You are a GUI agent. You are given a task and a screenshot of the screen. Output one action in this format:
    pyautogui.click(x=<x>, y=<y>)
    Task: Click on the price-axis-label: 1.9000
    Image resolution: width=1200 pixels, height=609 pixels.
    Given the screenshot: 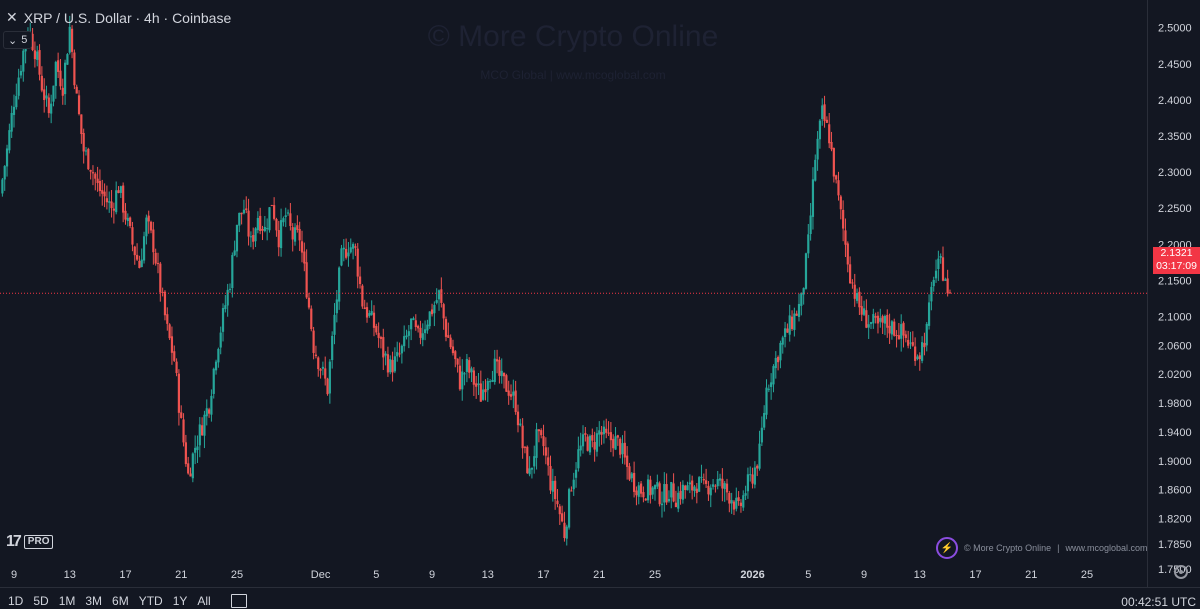 What is the action you would take?
    pyautogui.click(x=1175, y=462)
    